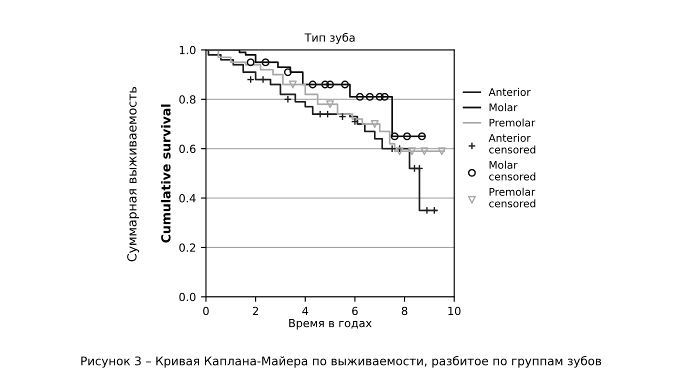 This screenshot has height=387, width=682. I want to click on chart-title: Тип зуба, so click(329, 38).